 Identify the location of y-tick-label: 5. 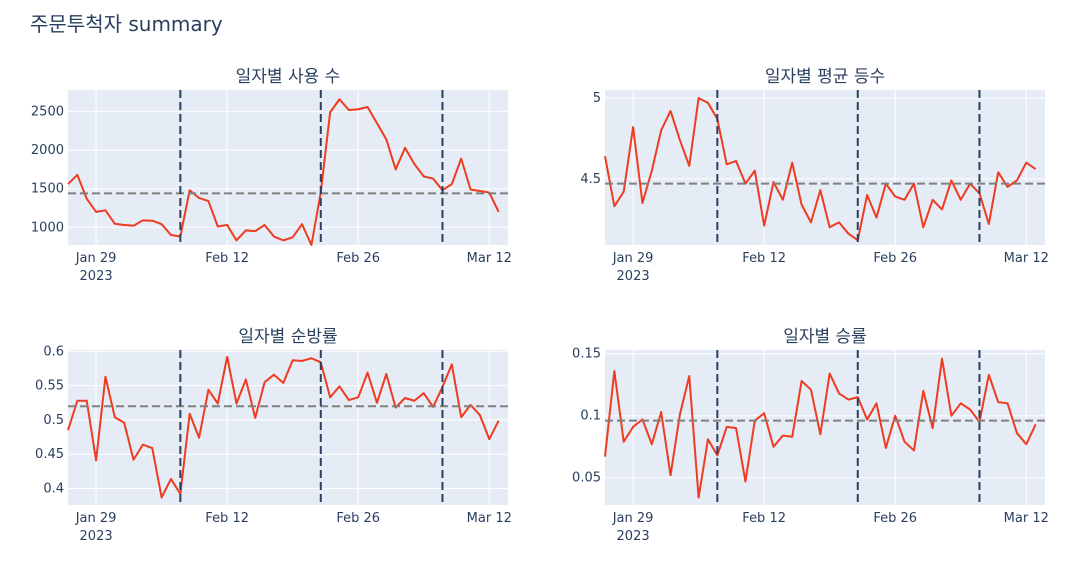
(597, 98).